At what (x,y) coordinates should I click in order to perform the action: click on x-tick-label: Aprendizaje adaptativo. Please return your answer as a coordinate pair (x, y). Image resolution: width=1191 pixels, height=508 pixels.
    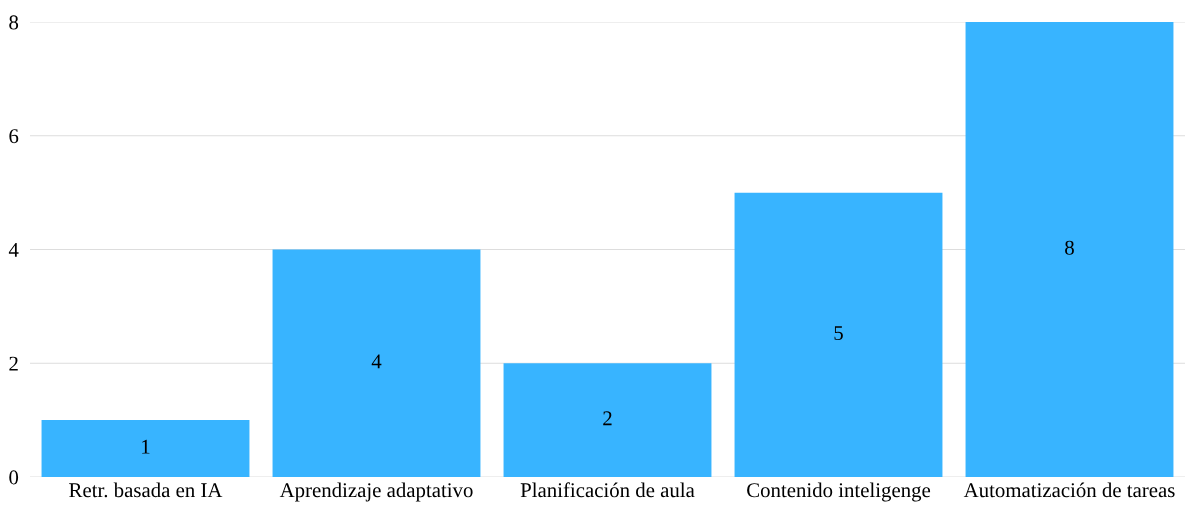
    Looking at the image, I should click on (376, 492).